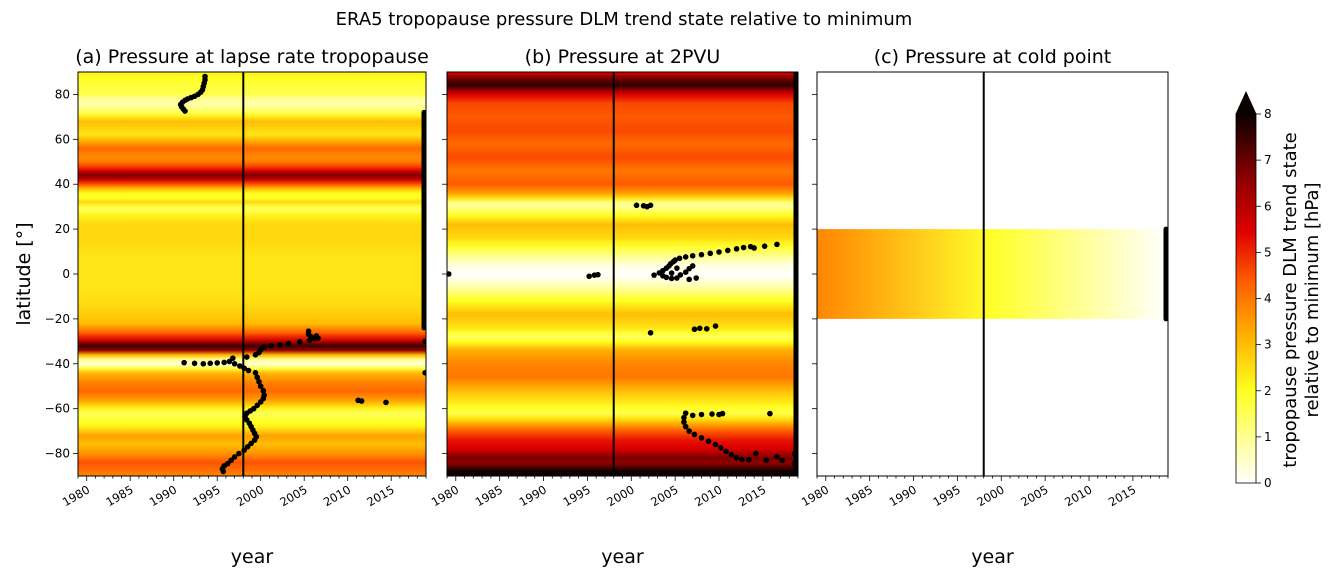 This screenshot has width=1331, height=572. Describe the element at coordinates (57, 454) in the screenshot. I see `y-tick-label: −80` at that location.